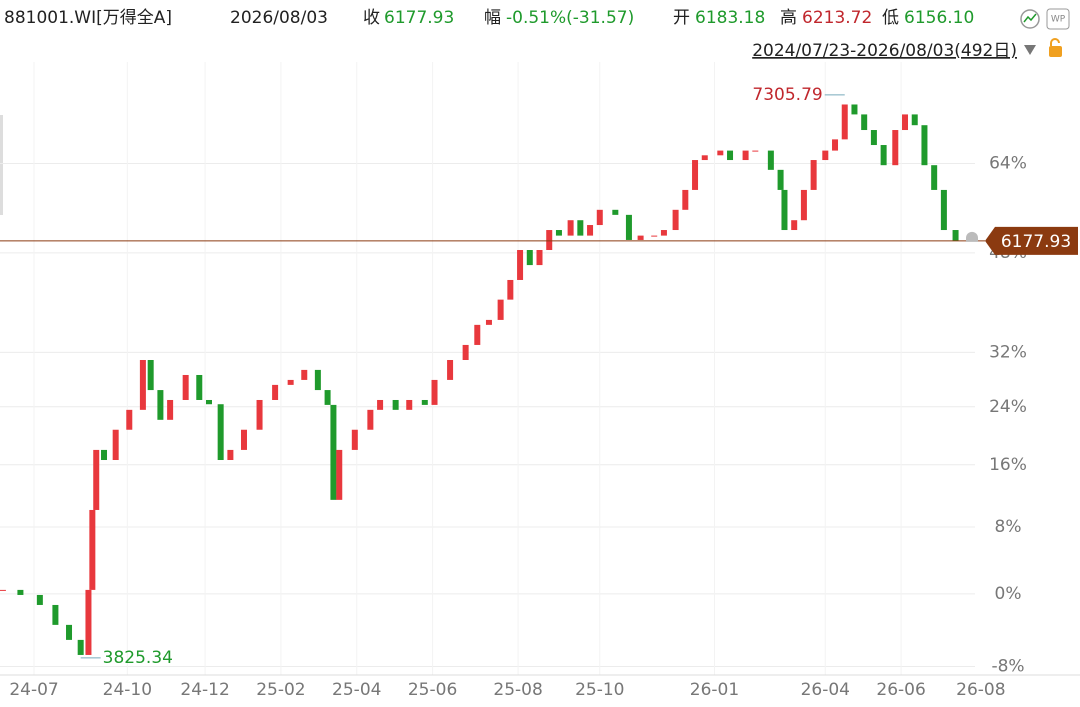  What do you see at coordinates (714, 690) in the screenshot?
I see `x-tick-label: 26-01` at bounding box center [714, 690].